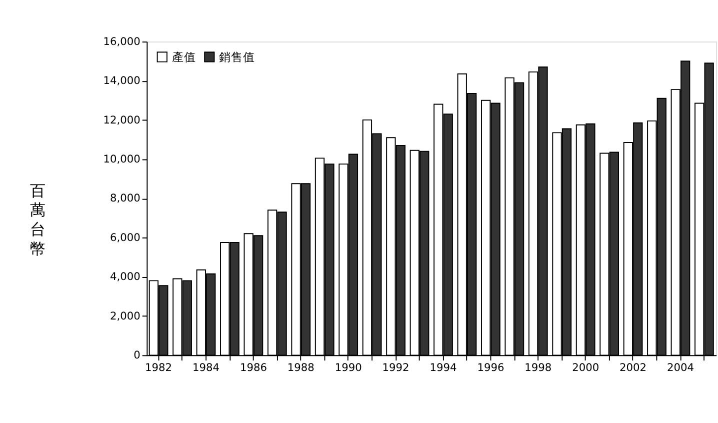 The height and width of the screenshot is (423, 718). I want to click on x-tick-label: 1996, so click(490, 367).